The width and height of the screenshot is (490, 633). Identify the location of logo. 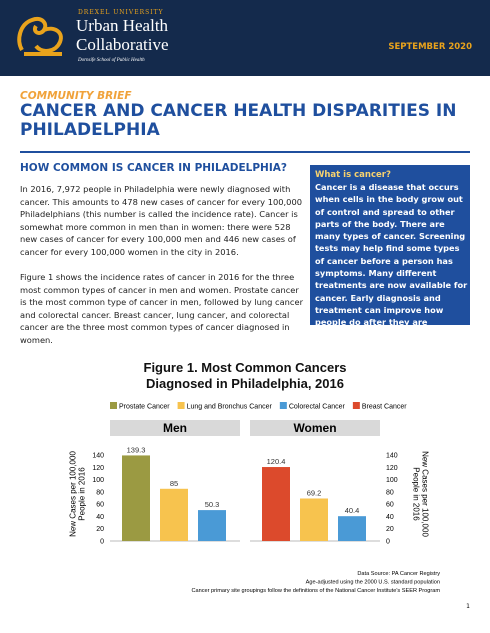
(40, 36).